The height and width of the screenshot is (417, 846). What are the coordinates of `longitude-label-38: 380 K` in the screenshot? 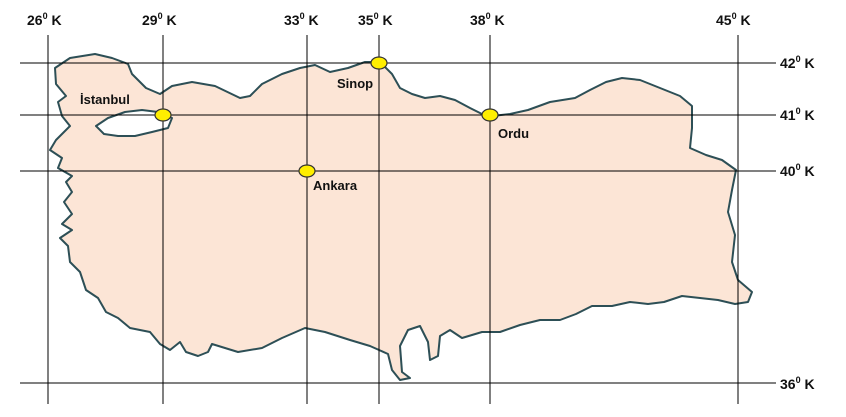 It's located at (487, 19).